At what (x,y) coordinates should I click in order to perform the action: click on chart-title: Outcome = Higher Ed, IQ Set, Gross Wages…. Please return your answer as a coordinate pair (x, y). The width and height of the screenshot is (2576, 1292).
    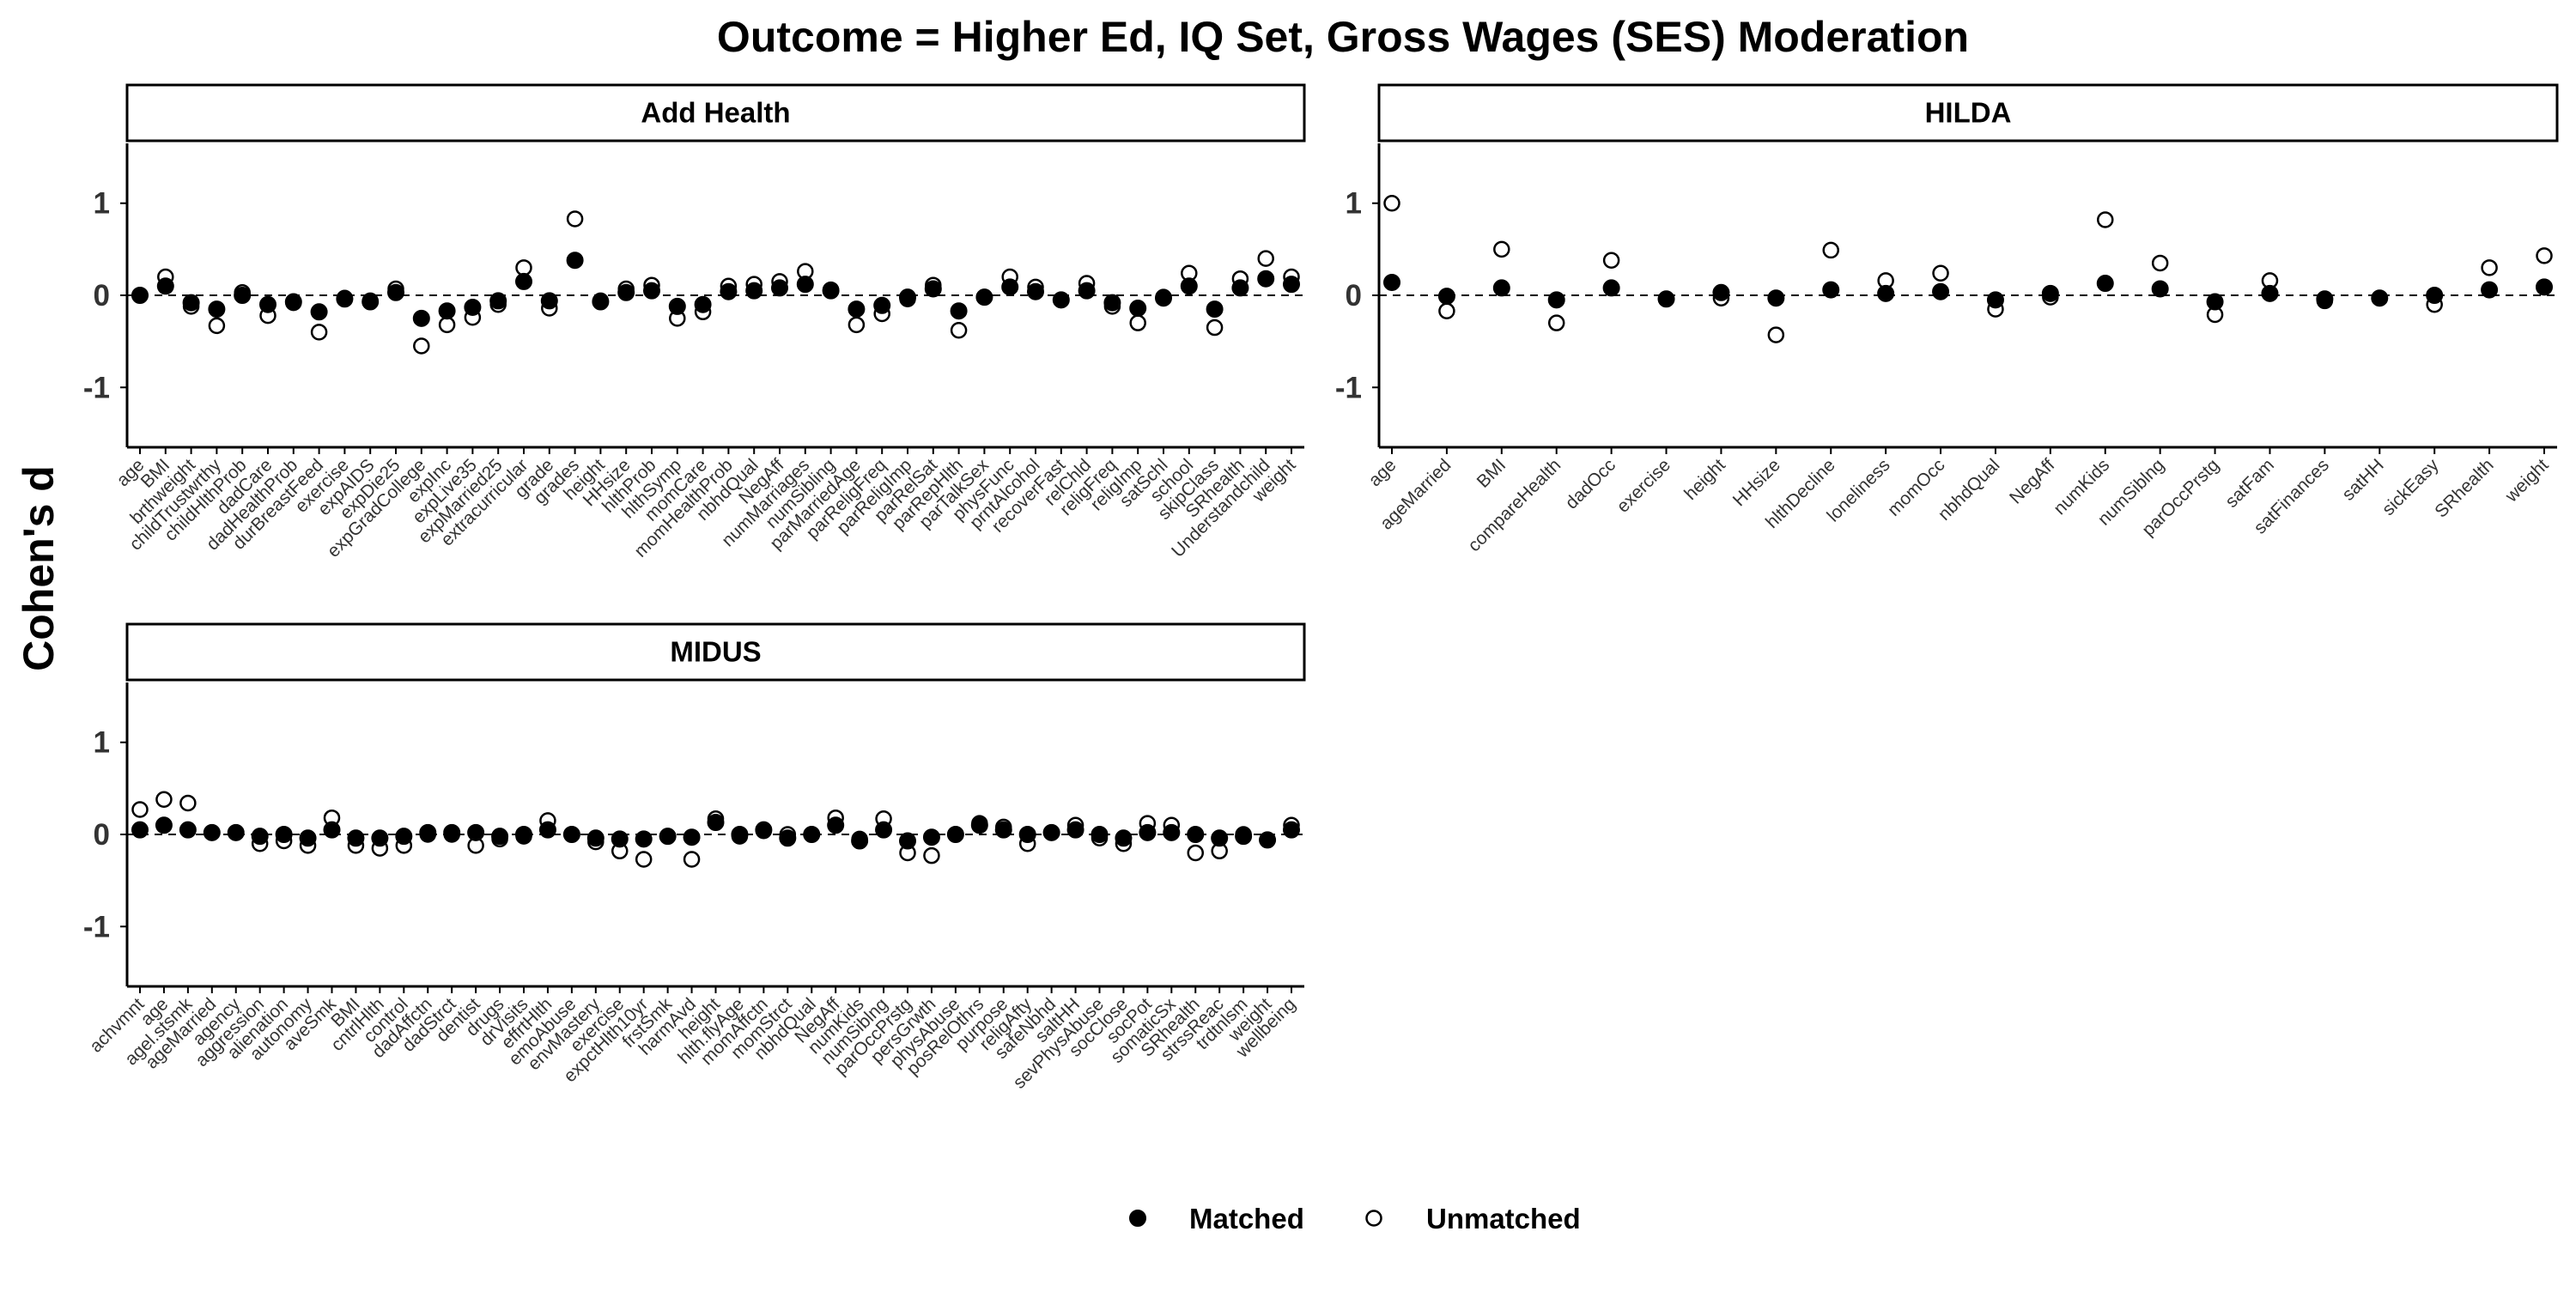
    Looking at the image, I should click on (1343, 37).